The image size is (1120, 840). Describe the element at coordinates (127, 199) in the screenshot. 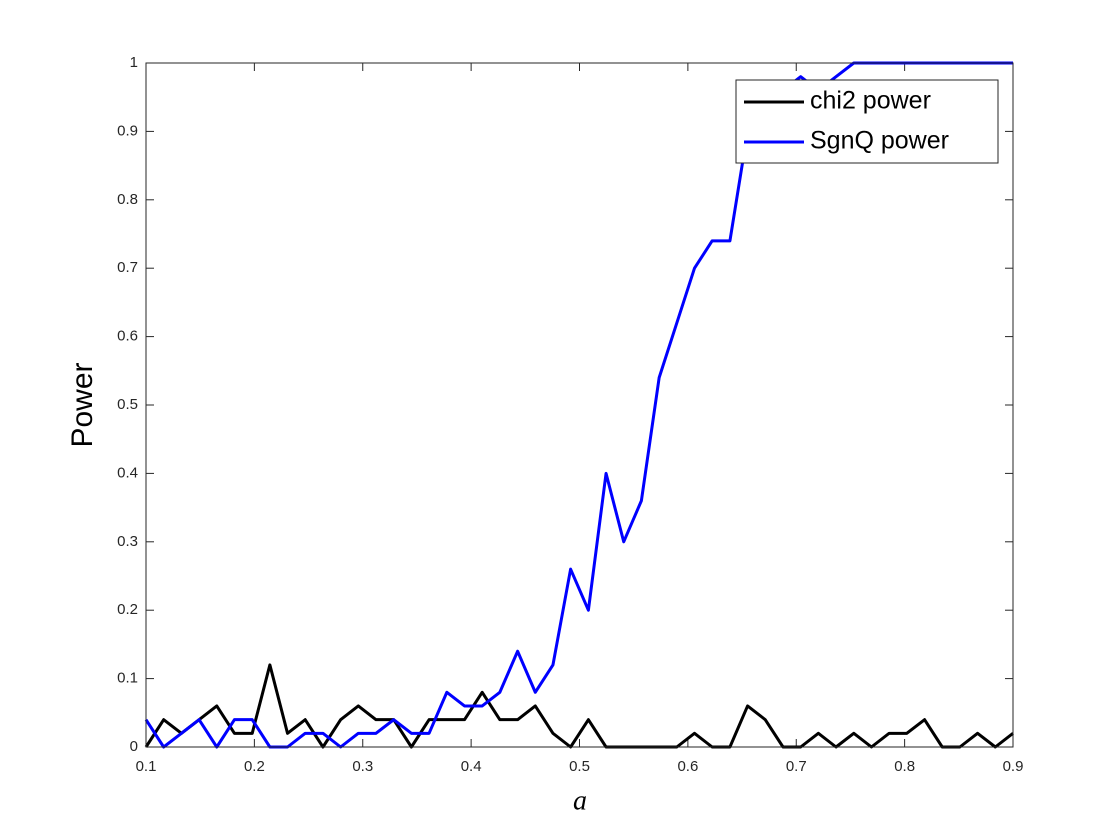

I see `y-tick-label: 0.8` at that location.